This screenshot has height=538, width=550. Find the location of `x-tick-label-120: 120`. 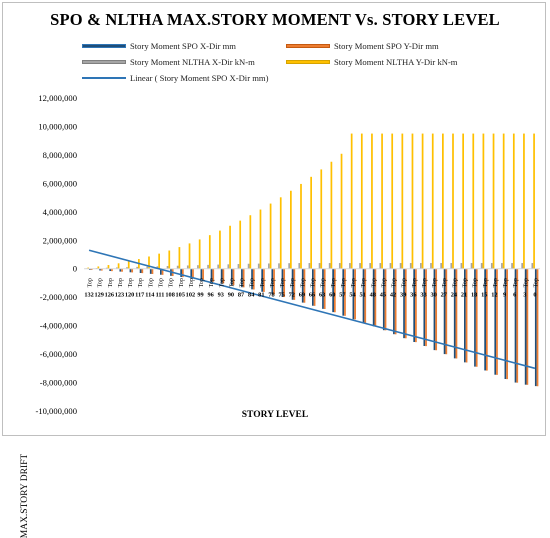

x-tick-label-120: 120 is located at coordinates (129, 295).